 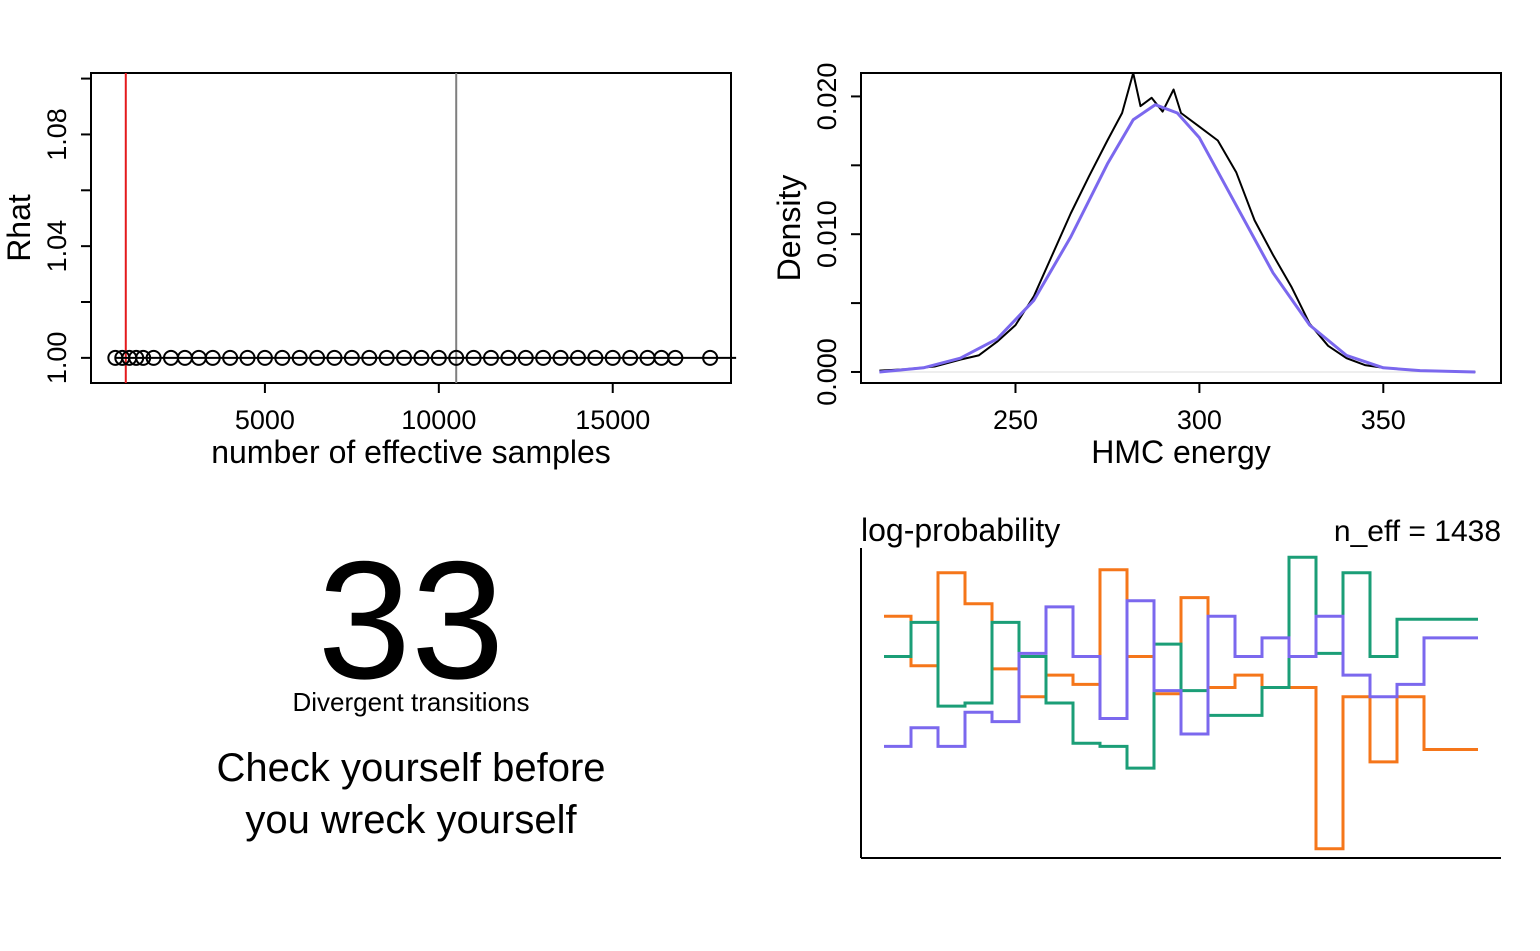 What do you see at coordinates (1015, 420) in the screenshot?
I see `energy-x-tick-label: 250` at bounding box center [1015, 420].